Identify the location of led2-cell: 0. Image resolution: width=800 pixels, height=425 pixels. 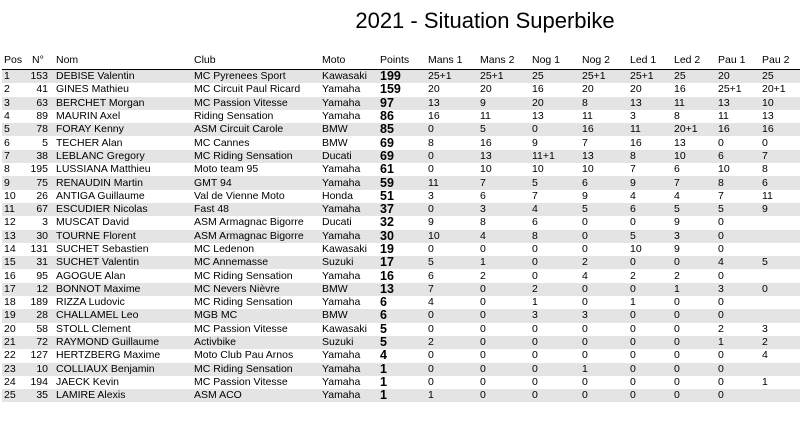
(694, 342).